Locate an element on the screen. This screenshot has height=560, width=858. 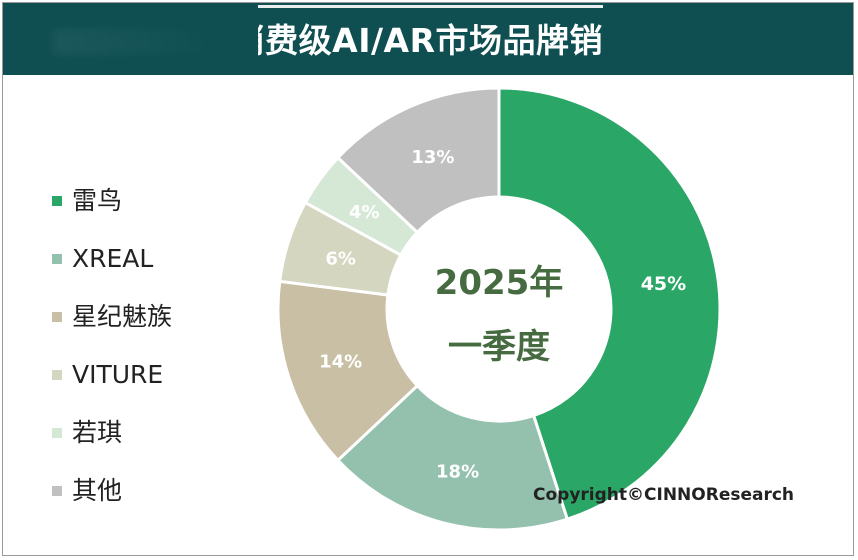
title-banner: 消费级AI/AR市场品牌销 is located at coordinates (428, 39).